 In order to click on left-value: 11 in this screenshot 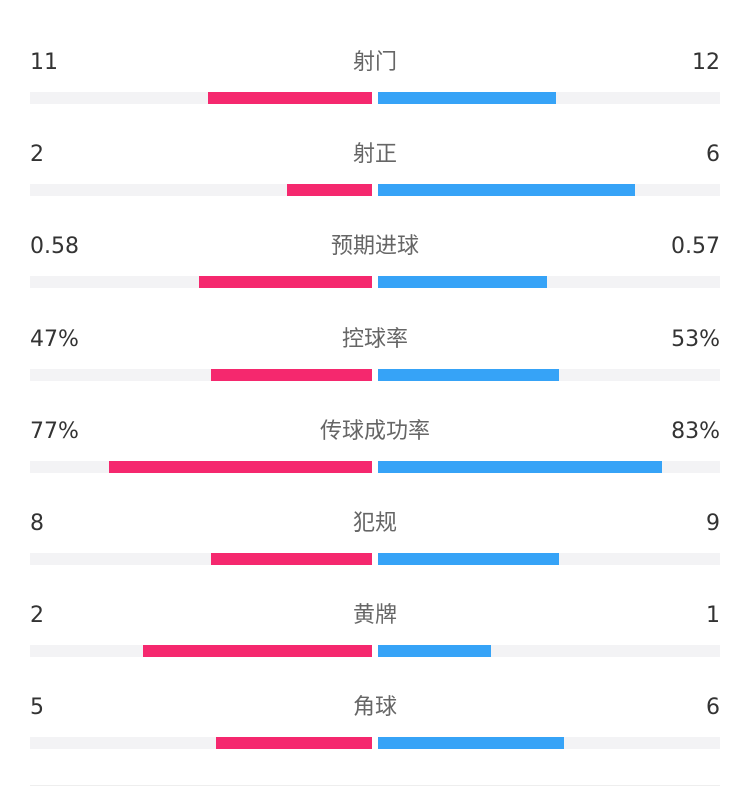, I will do `click(44, 62)`.